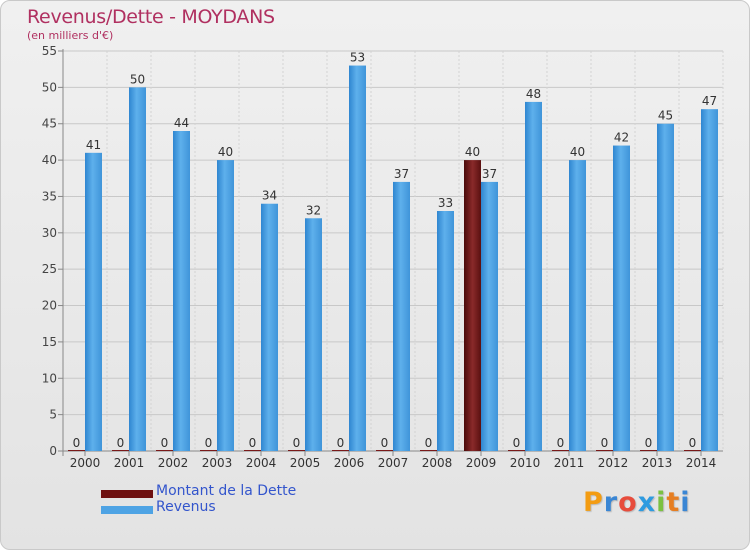 This screenshot has width=750, height=550. I want to click on chart-title: Revenus/Dette - MOYDANS, so click(151, 17).